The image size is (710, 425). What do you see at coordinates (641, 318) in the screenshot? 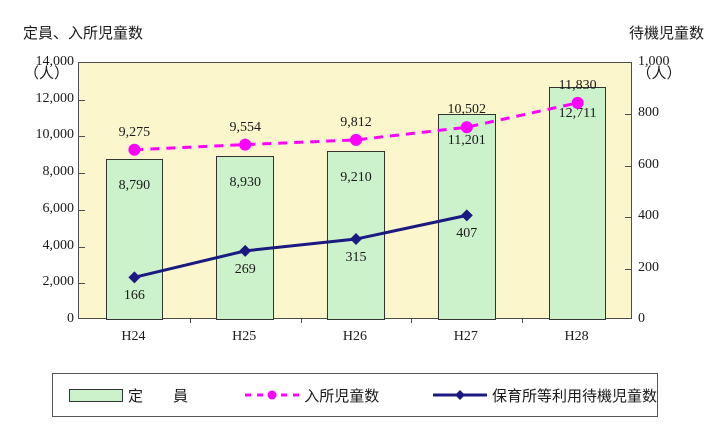
I see `right-axis-tick-label: 0` at bounding box center [641, 318].